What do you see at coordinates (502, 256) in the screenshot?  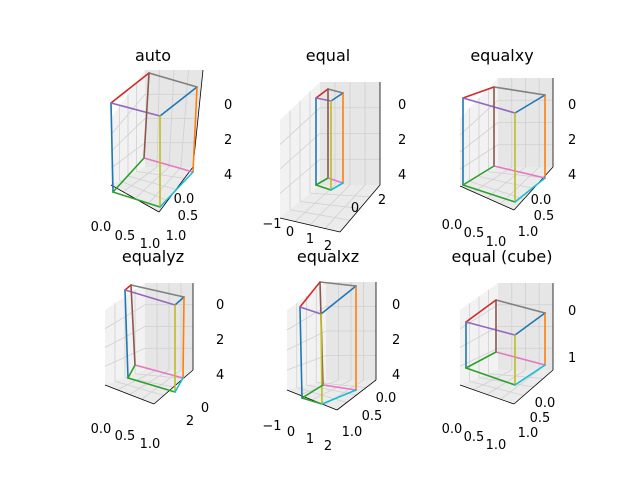 I see `chart-title: equal (cube)` at bounding box center [502, 256].